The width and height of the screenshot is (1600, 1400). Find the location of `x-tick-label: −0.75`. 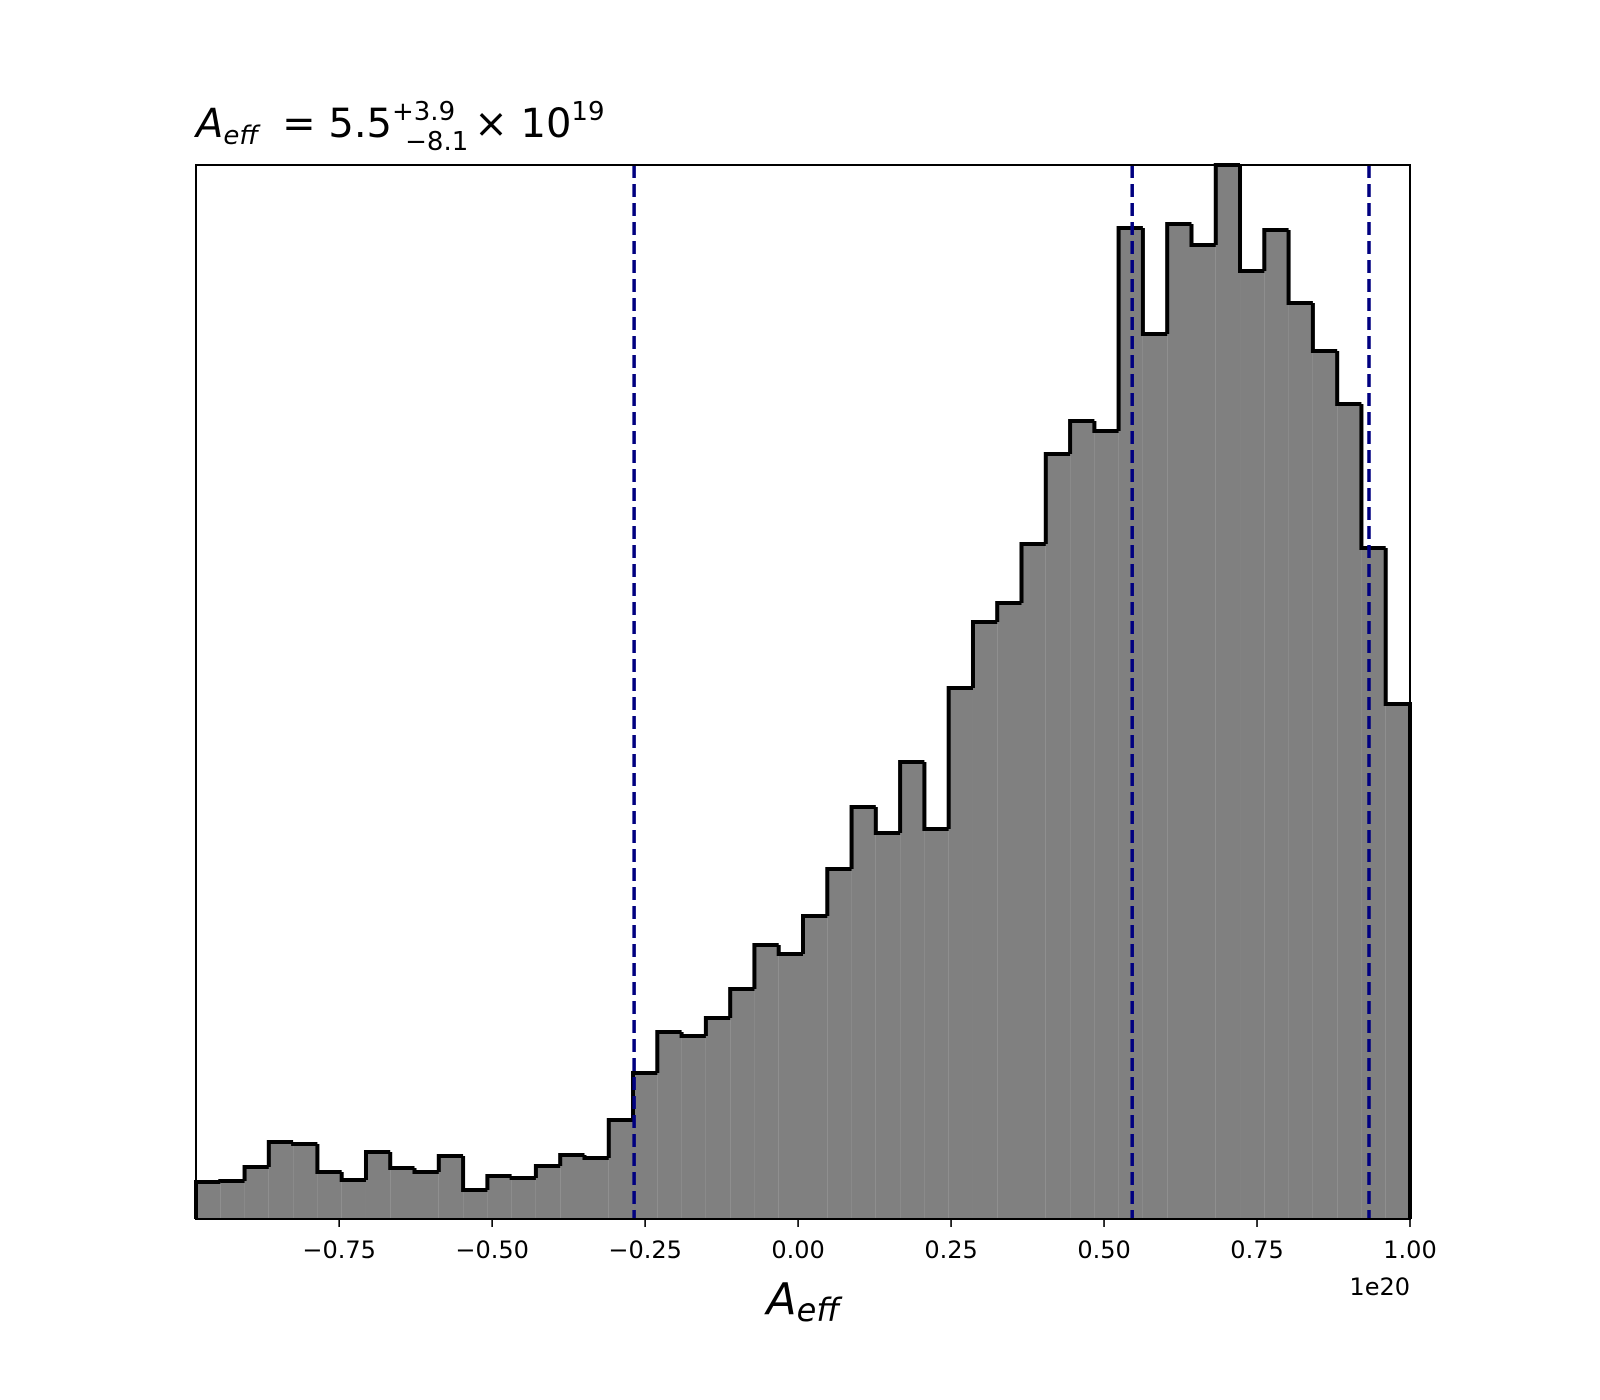

x-tick-label: −0.75 is located at coordinates (339, 1250).